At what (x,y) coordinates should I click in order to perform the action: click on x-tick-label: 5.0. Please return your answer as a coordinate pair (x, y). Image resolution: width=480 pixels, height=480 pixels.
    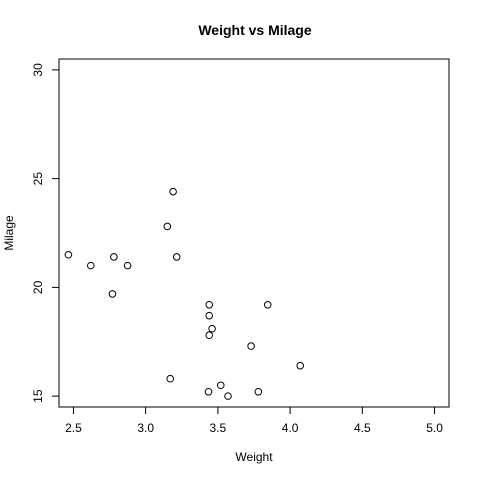
    Looking at the image, I should click on (434, 428).